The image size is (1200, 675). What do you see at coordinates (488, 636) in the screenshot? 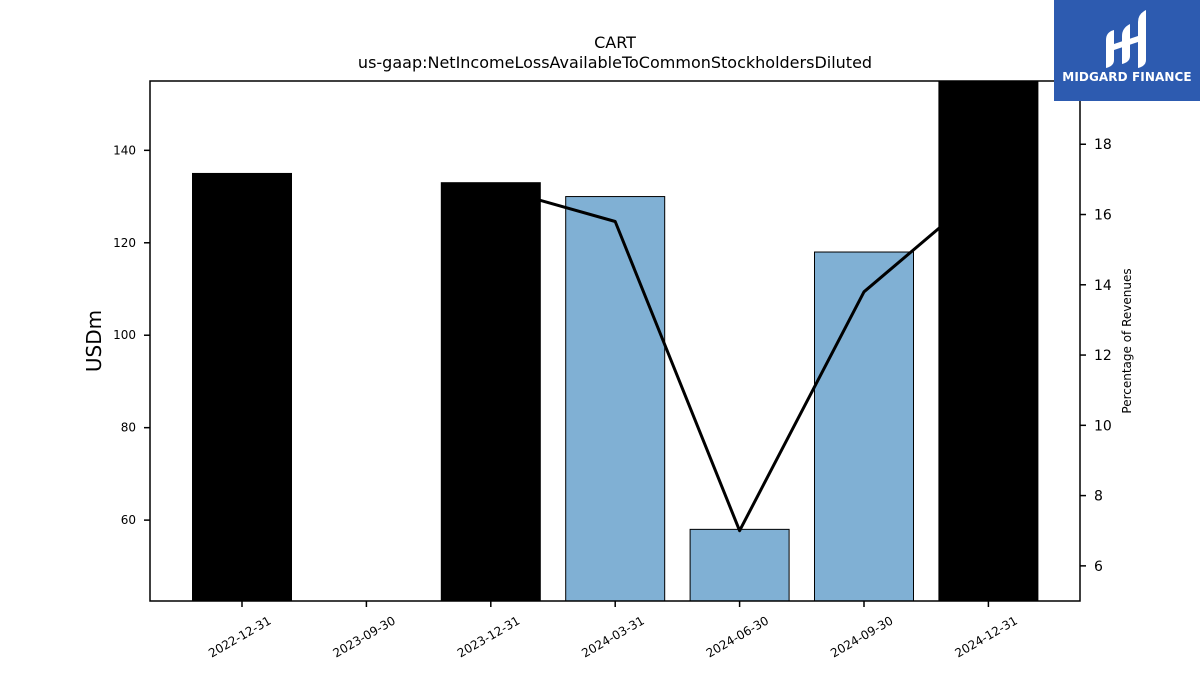
I see `x-tick-label: 2023-12-31` at bounding box center [488, 636].